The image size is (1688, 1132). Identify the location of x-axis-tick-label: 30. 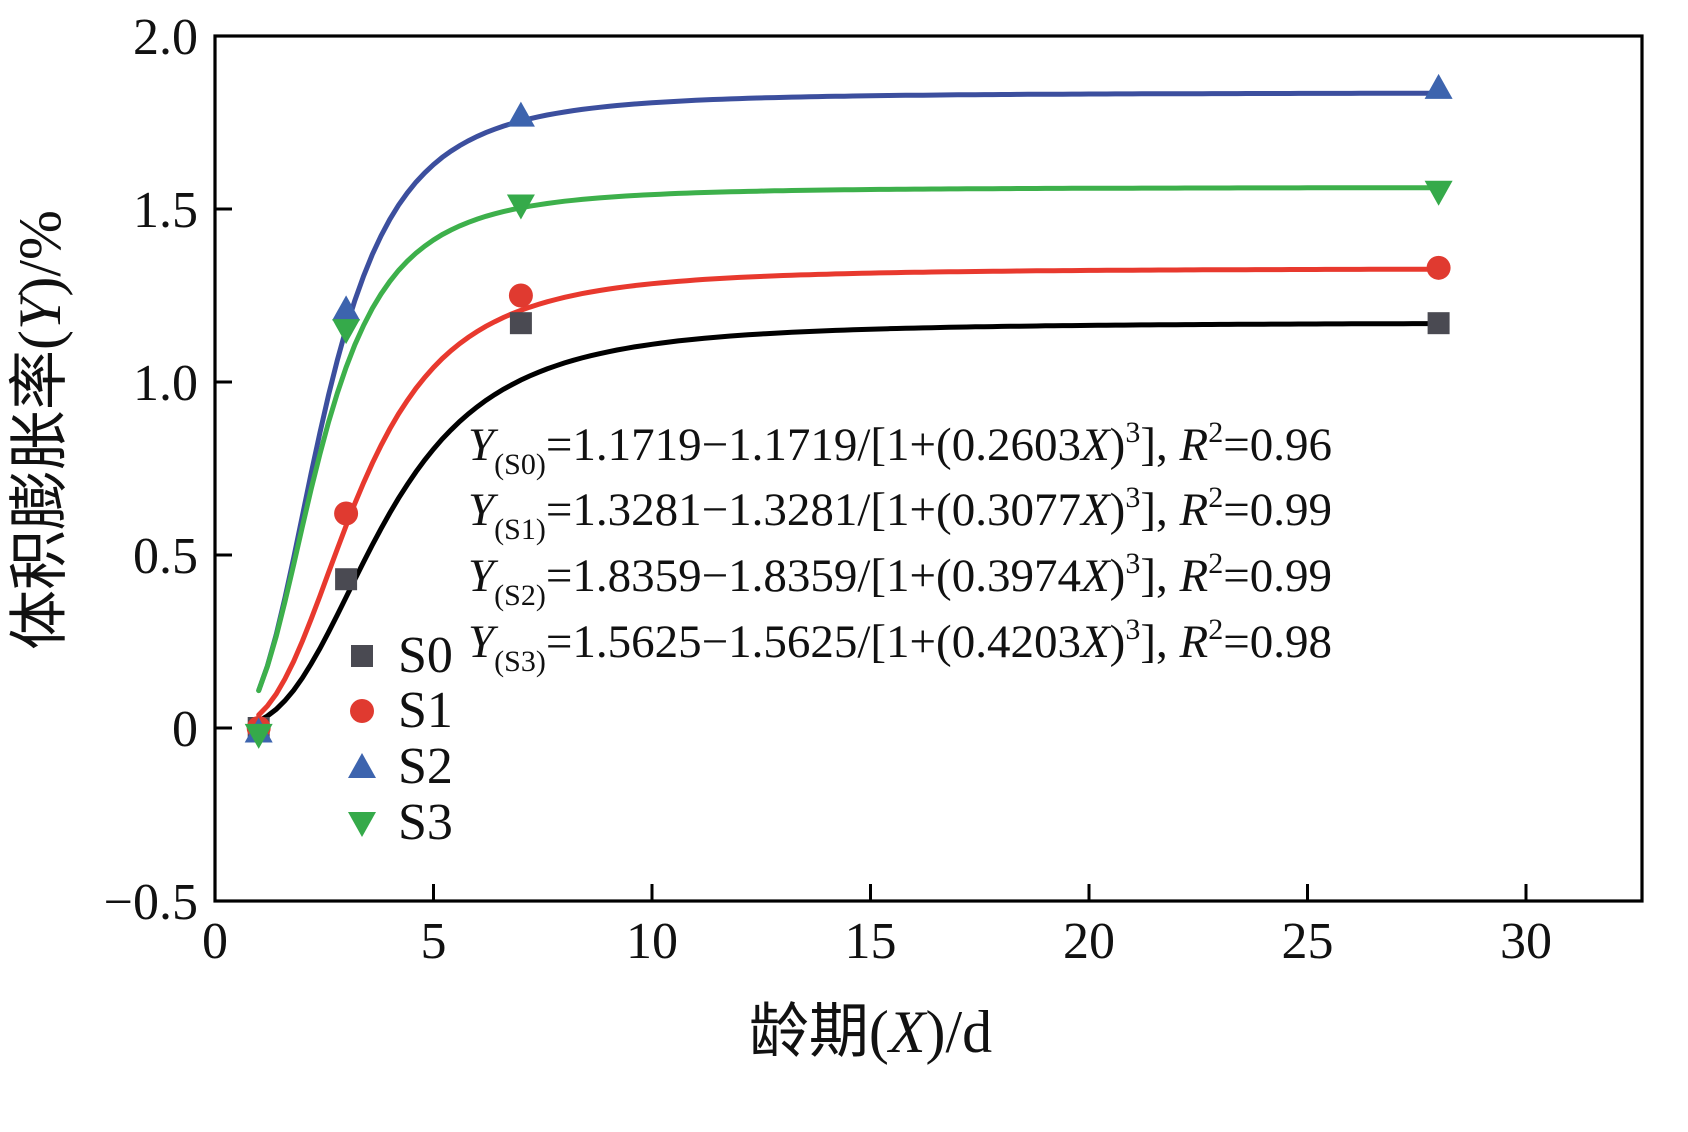
(1526, 941).